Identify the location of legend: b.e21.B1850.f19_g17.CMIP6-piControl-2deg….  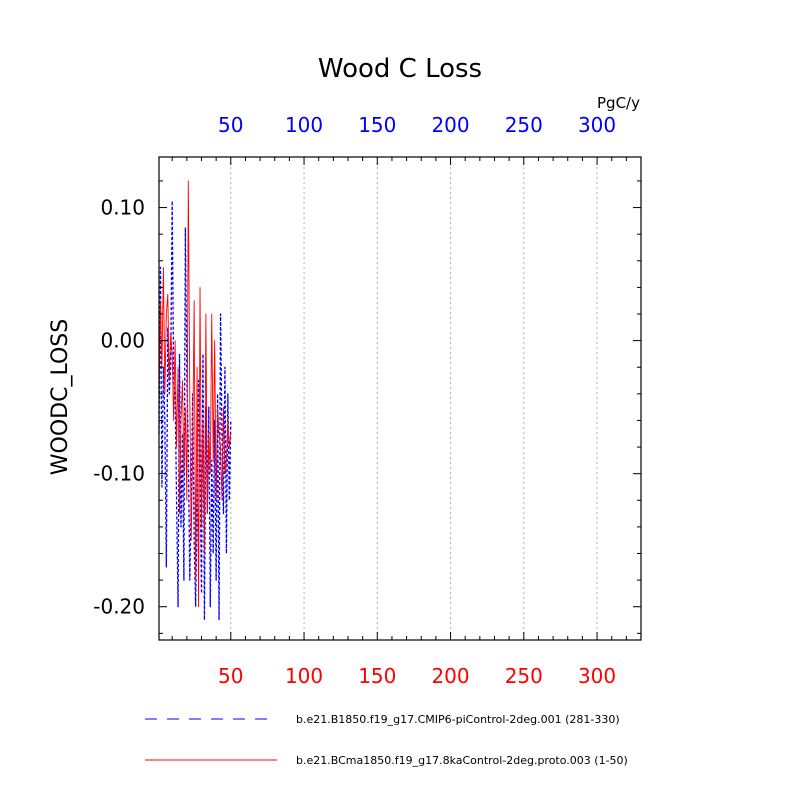
(386, 740).